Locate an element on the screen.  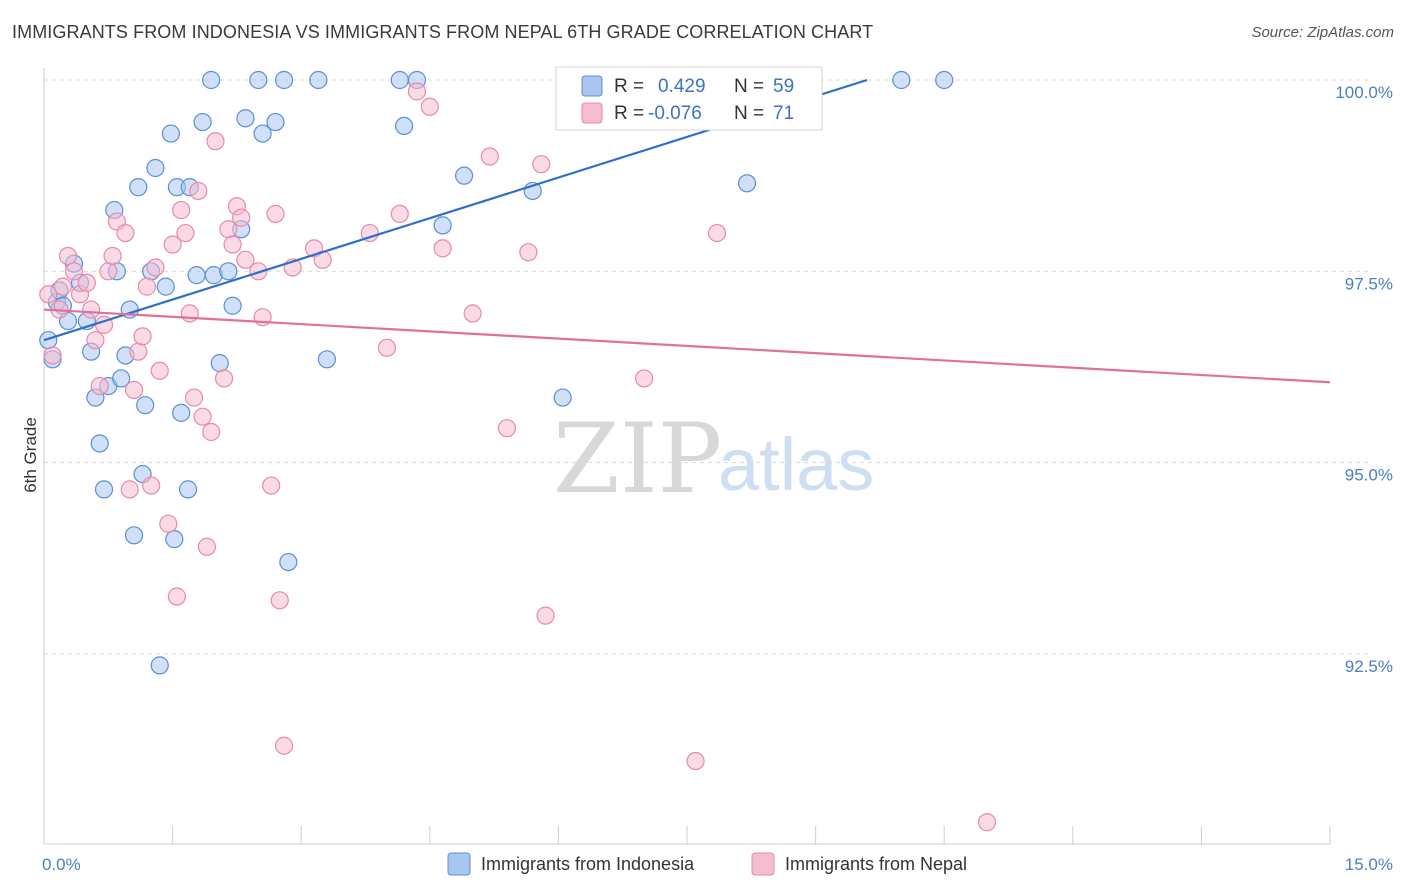
legend-n-value-2: 71 is located at coordinates (783, 113).